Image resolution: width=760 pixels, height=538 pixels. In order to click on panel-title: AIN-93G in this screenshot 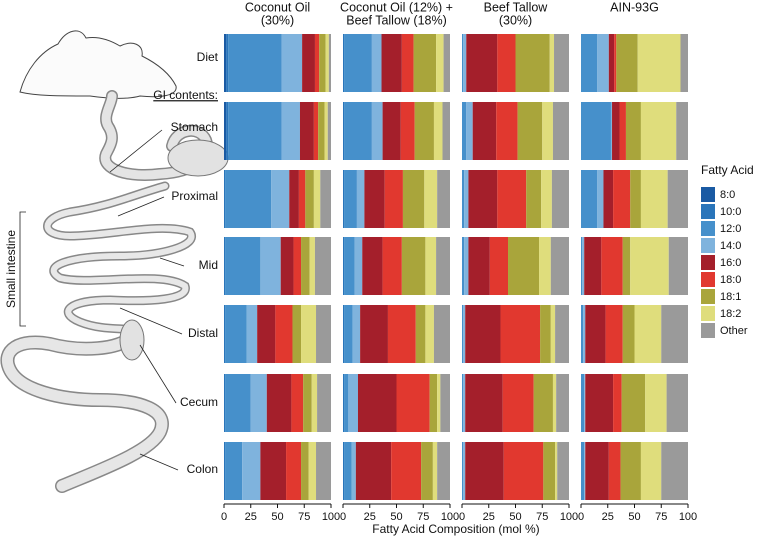, I will do `click(634, 7)`.